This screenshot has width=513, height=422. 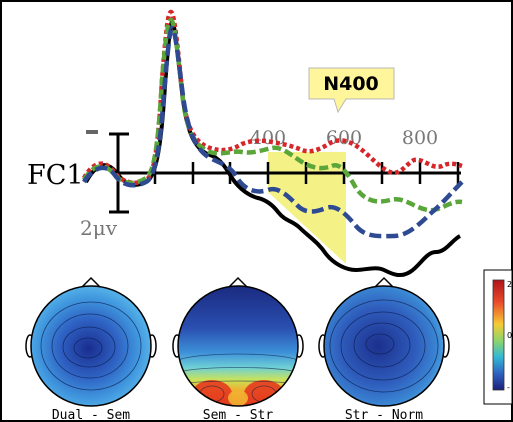 I want to click on topomap-sem-str: Sem - Str, so click(x=238, y=349).